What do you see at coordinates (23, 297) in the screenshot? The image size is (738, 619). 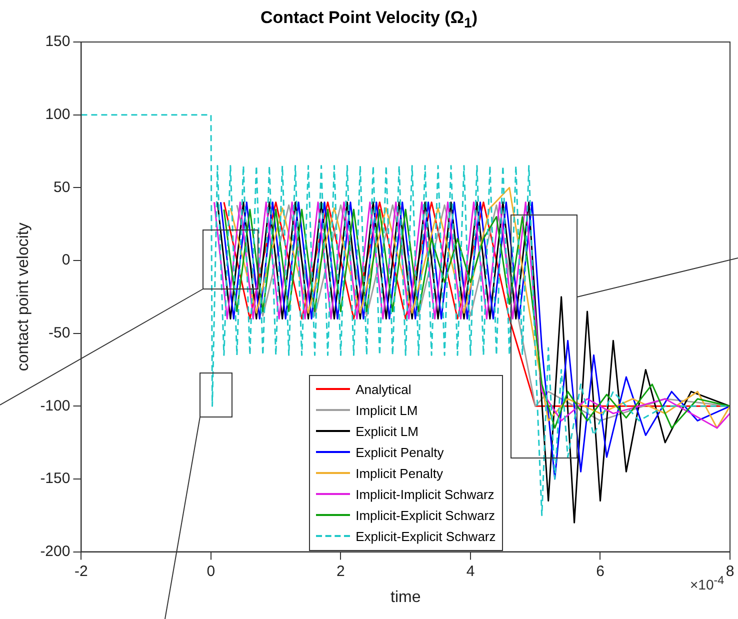 I see `y-axis-title: contact point velocity` at bounding box center [23, 297].